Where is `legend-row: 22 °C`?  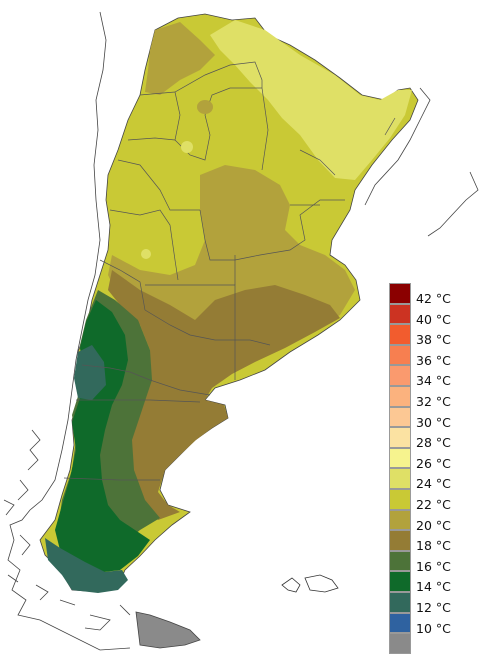 legend-row: 22 °C is located at coordinates (429, 500).